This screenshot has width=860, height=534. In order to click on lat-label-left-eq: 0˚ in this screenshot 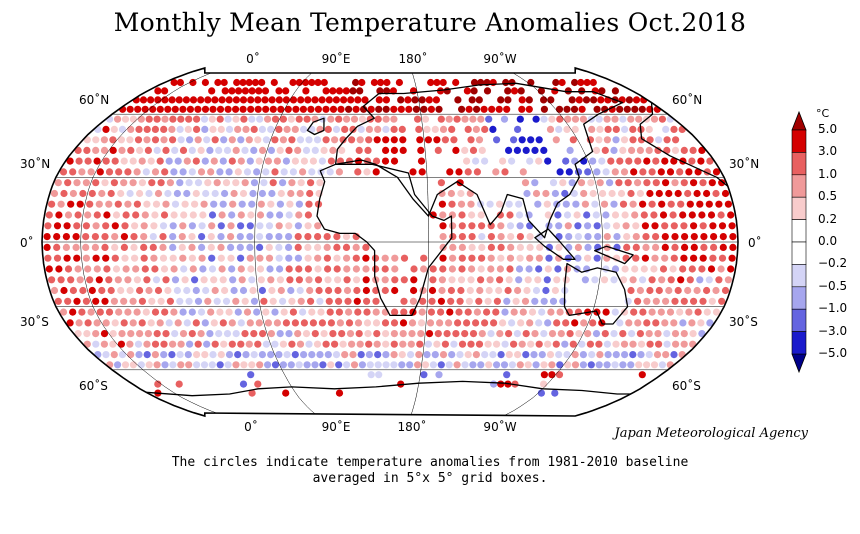, I will do `click(27, 243)`.